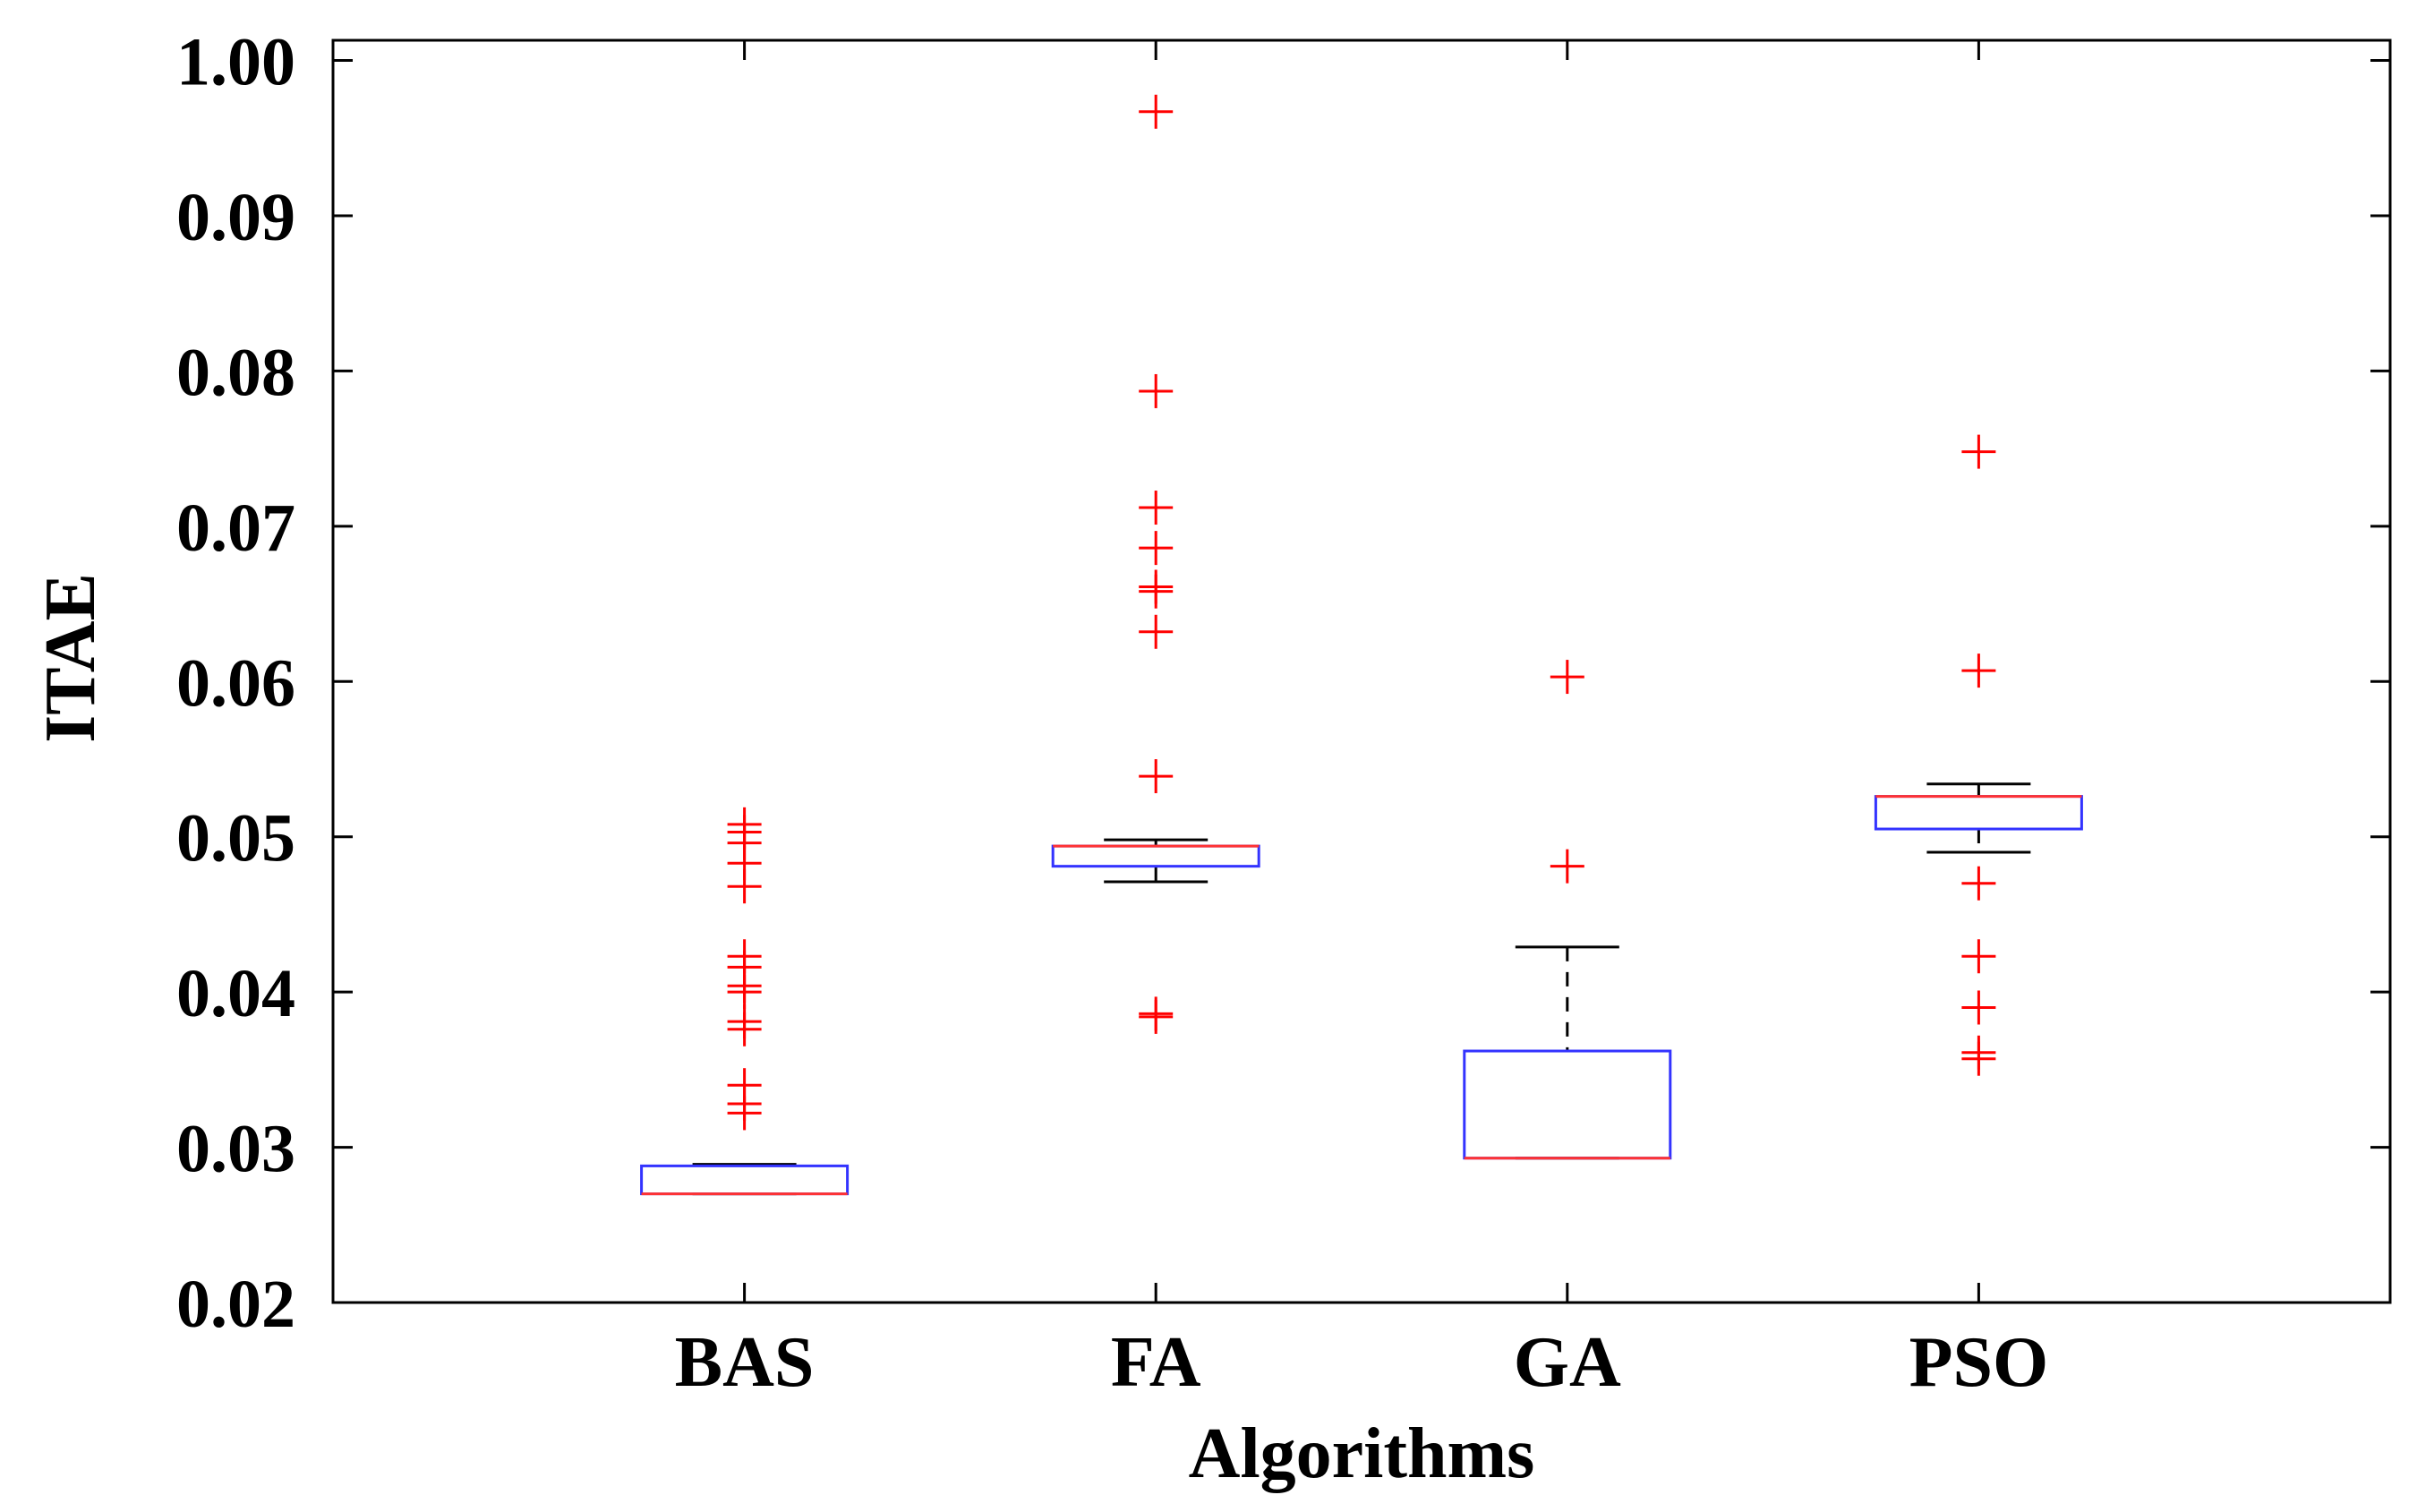  I want to click on x-axis-label: Algorithms, so click(1362, 1453).